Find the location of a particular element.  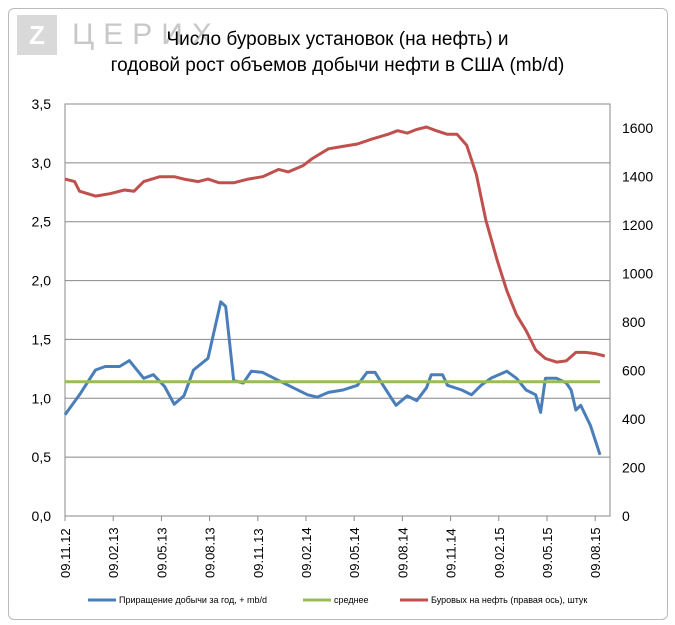

logo-text: ЦЕРИХ is located at coordinates (146, 34).